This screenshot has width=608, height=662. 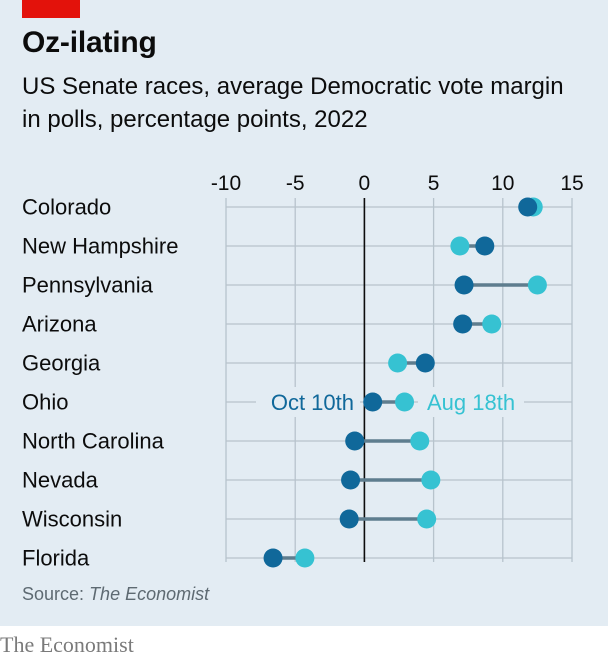 I want to click on category-label: New Hampshire, so click(x=100, y=246).